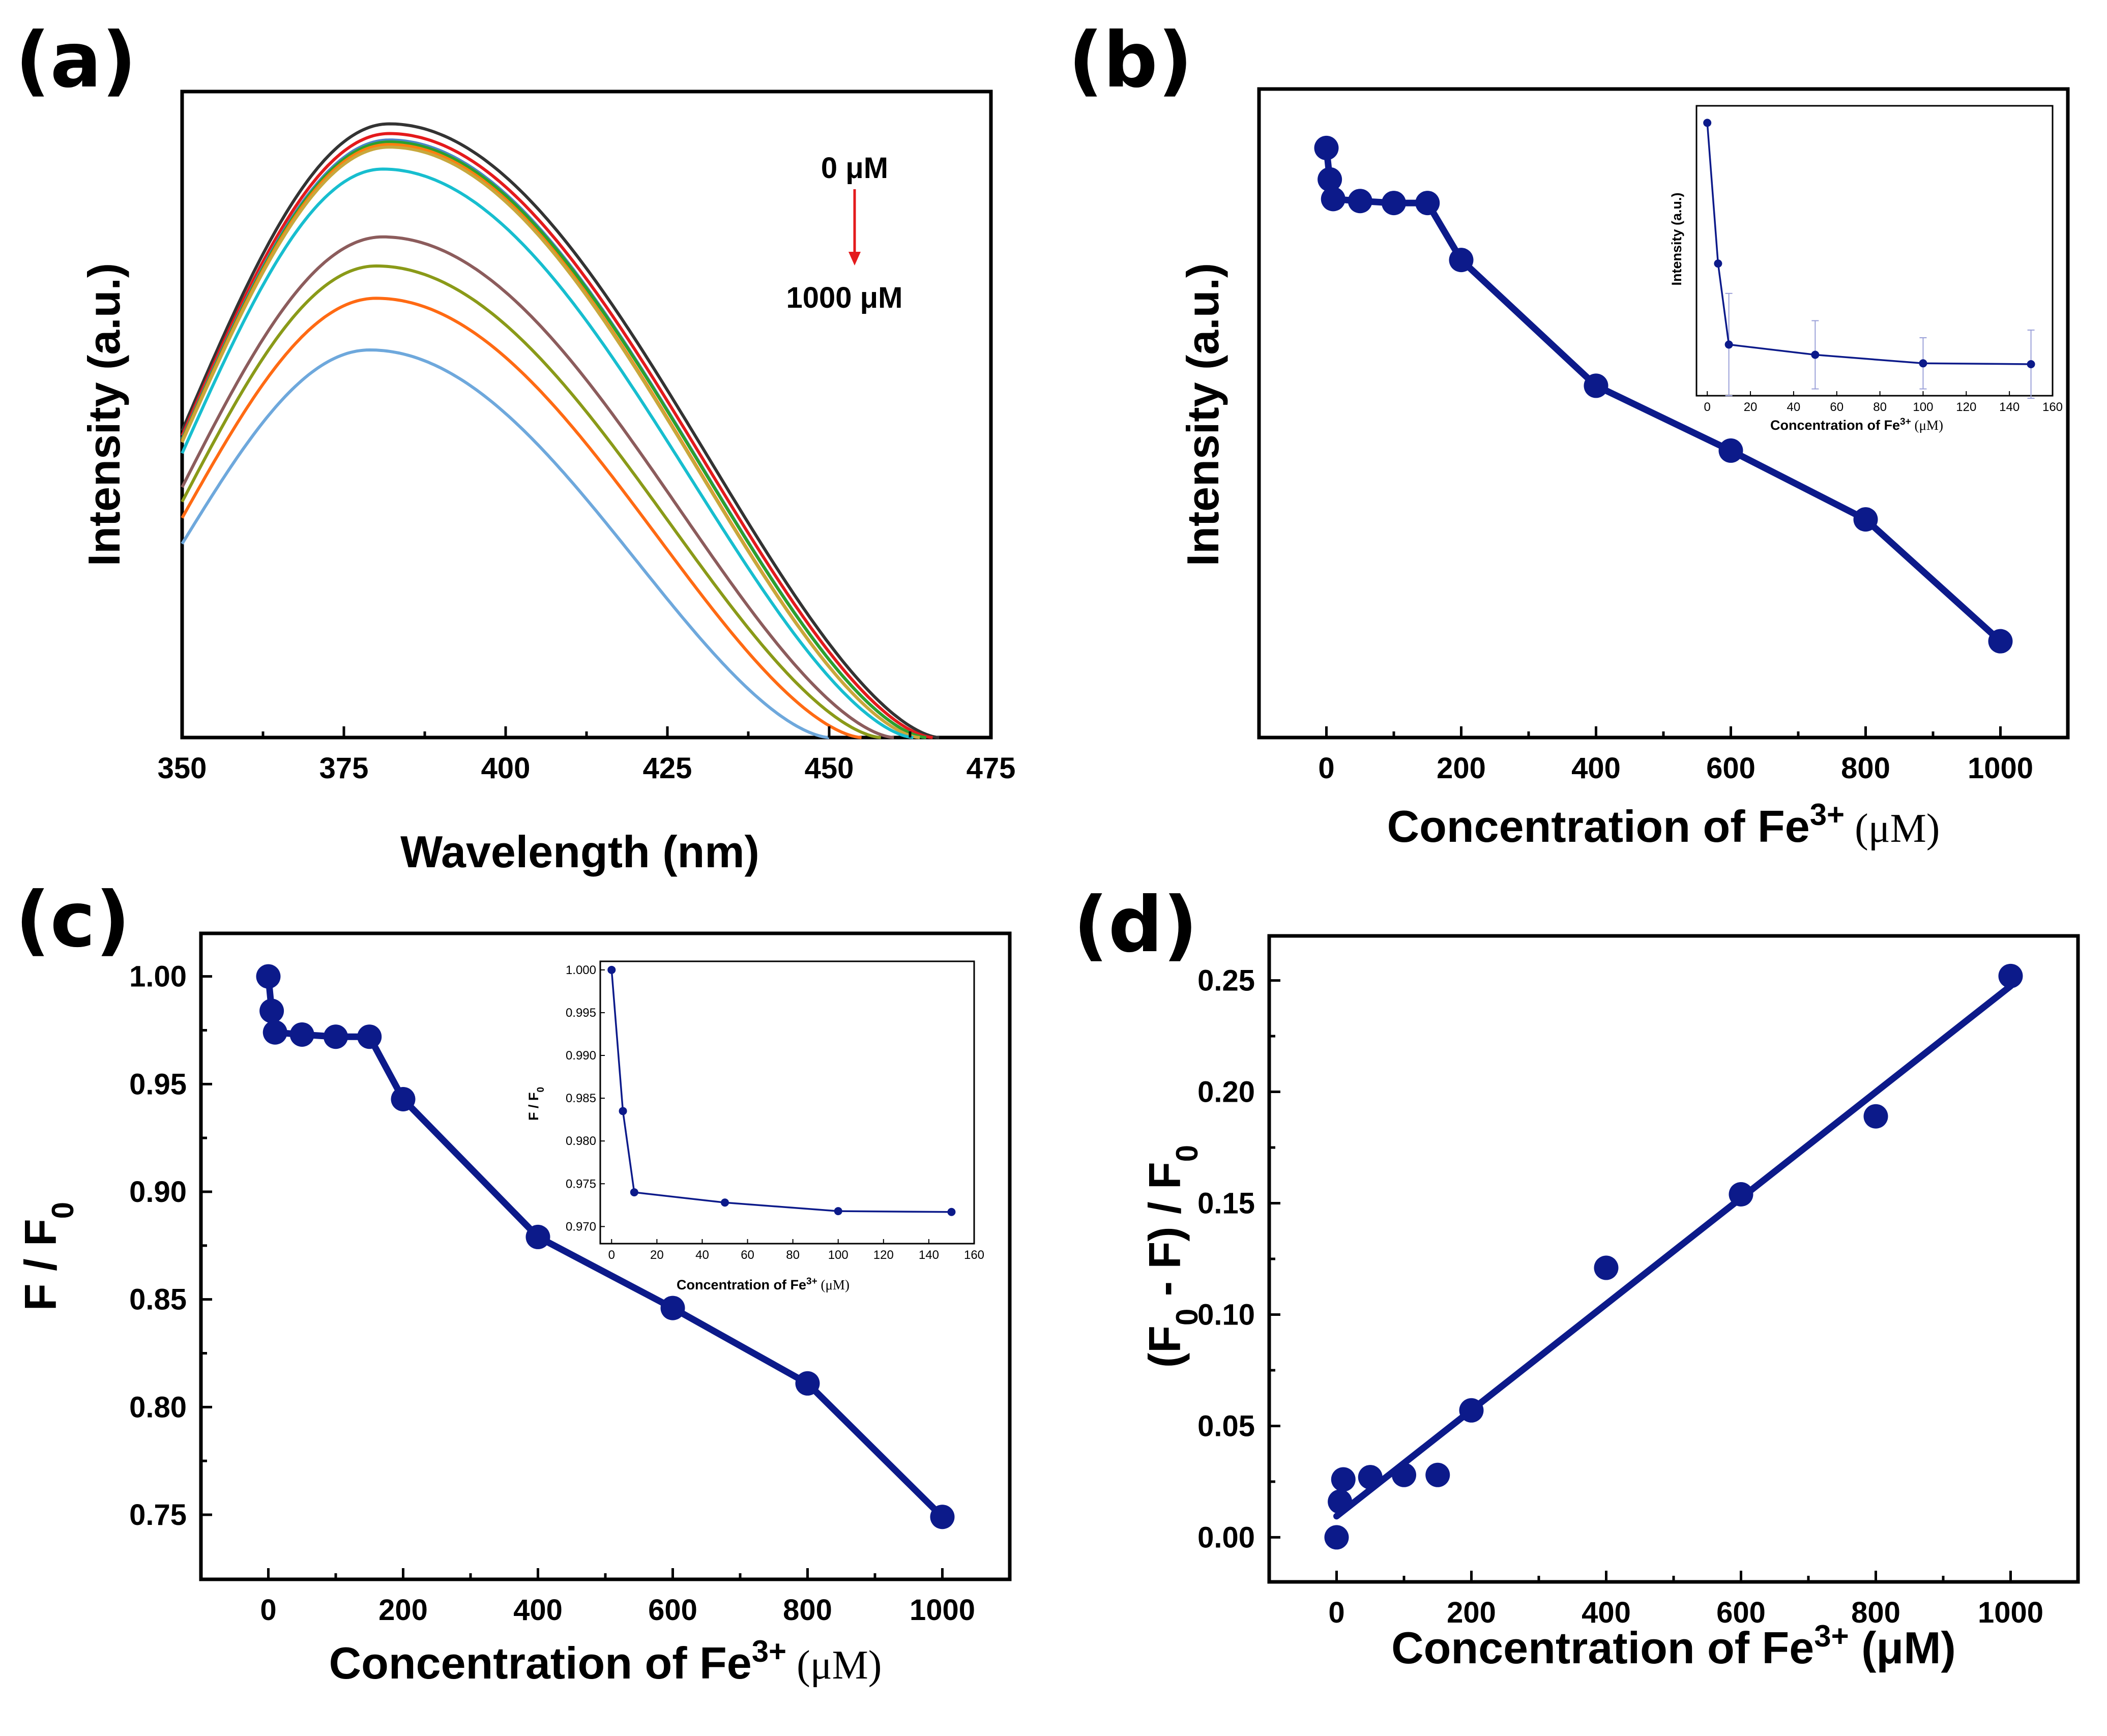 The height and width of the screenshot is (1736, 2107). I want to click on panel-b-inset-xlabel-sup: 3+, so click(1905, 422).